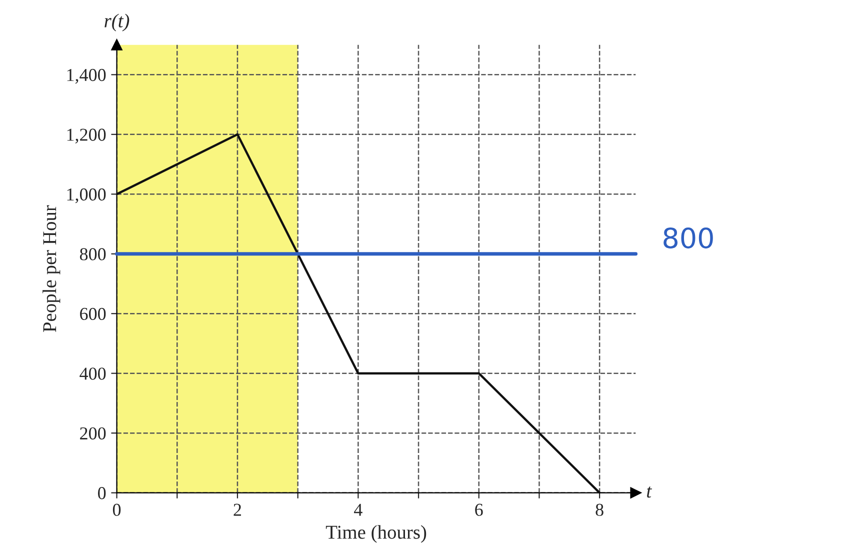 This screenshot has width=865, height=560. I want to click on x-axis-title: Time (hours), so click(376, 534).